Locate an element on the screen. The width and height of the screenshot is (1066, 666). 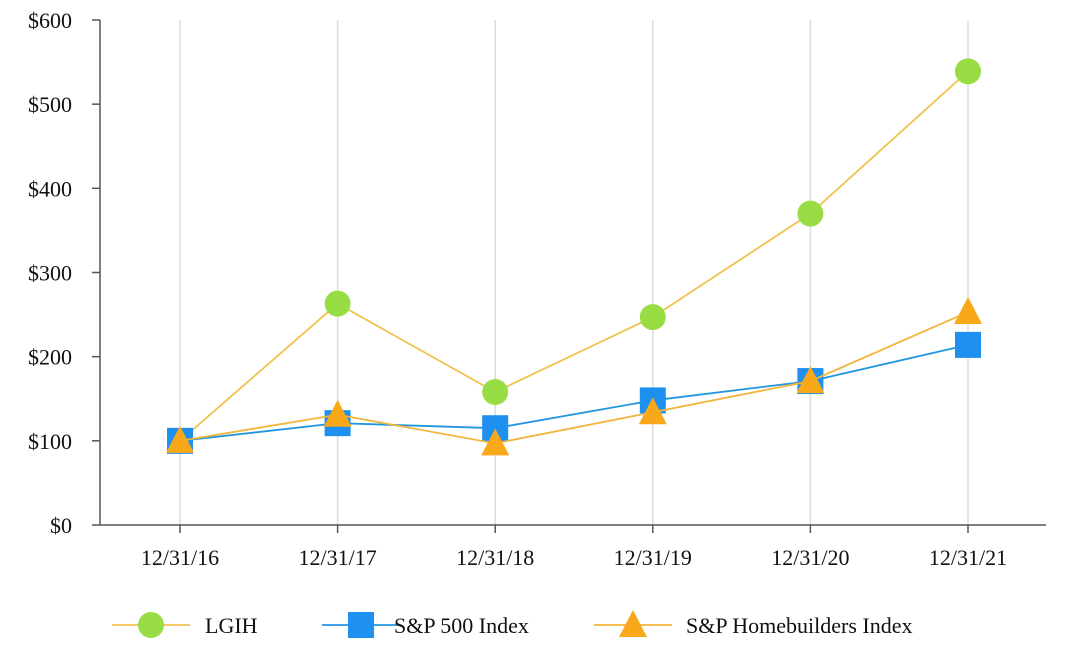
legend-item: S&P Homebuilders Index is located at coordinates (753, 624).